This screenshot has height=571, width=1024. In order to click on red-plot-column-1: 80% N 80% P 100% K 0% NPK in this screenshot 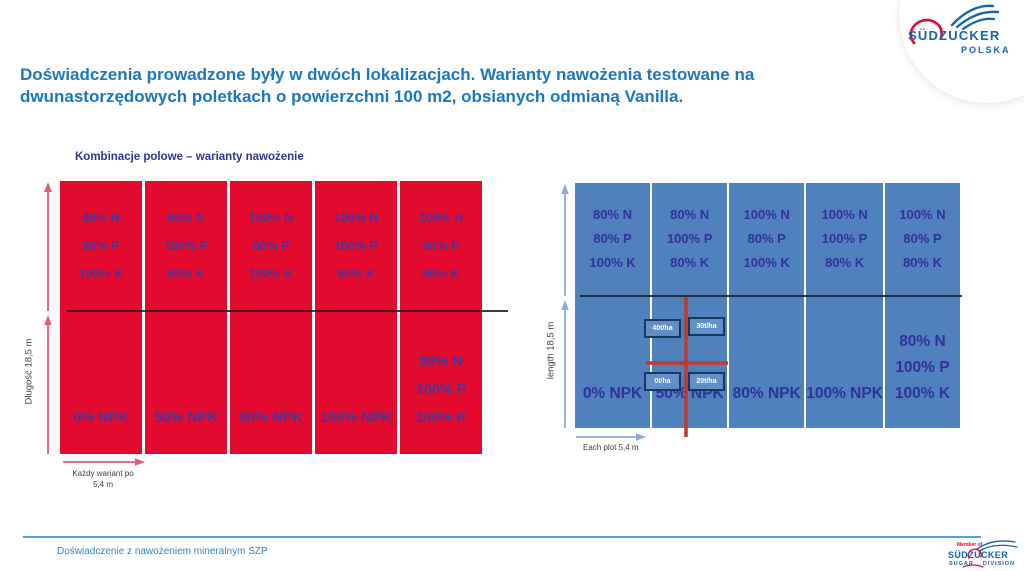, I will do `click(101, 317)`.